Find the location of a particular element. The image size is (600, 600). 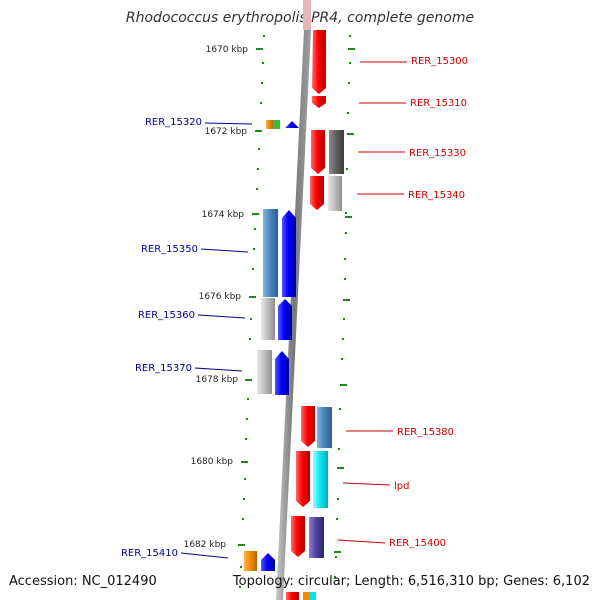

gene-label: RER_15360 is located at coordinates (166, 315).